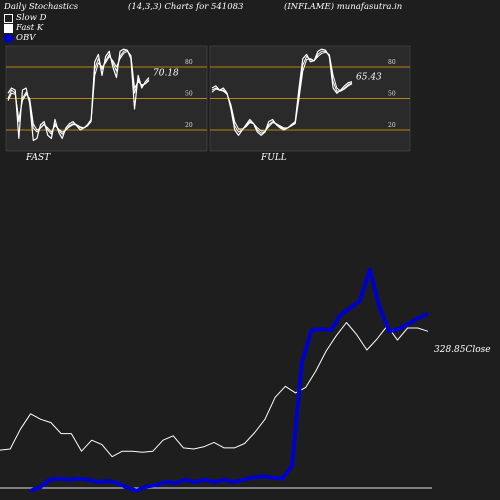 This screenshot has width=500, height=500. What do you see at coordinates (30, 28) in the screenshot?
I see `legend-fast-k-label: Fast K` at bounding box center [30, 28].